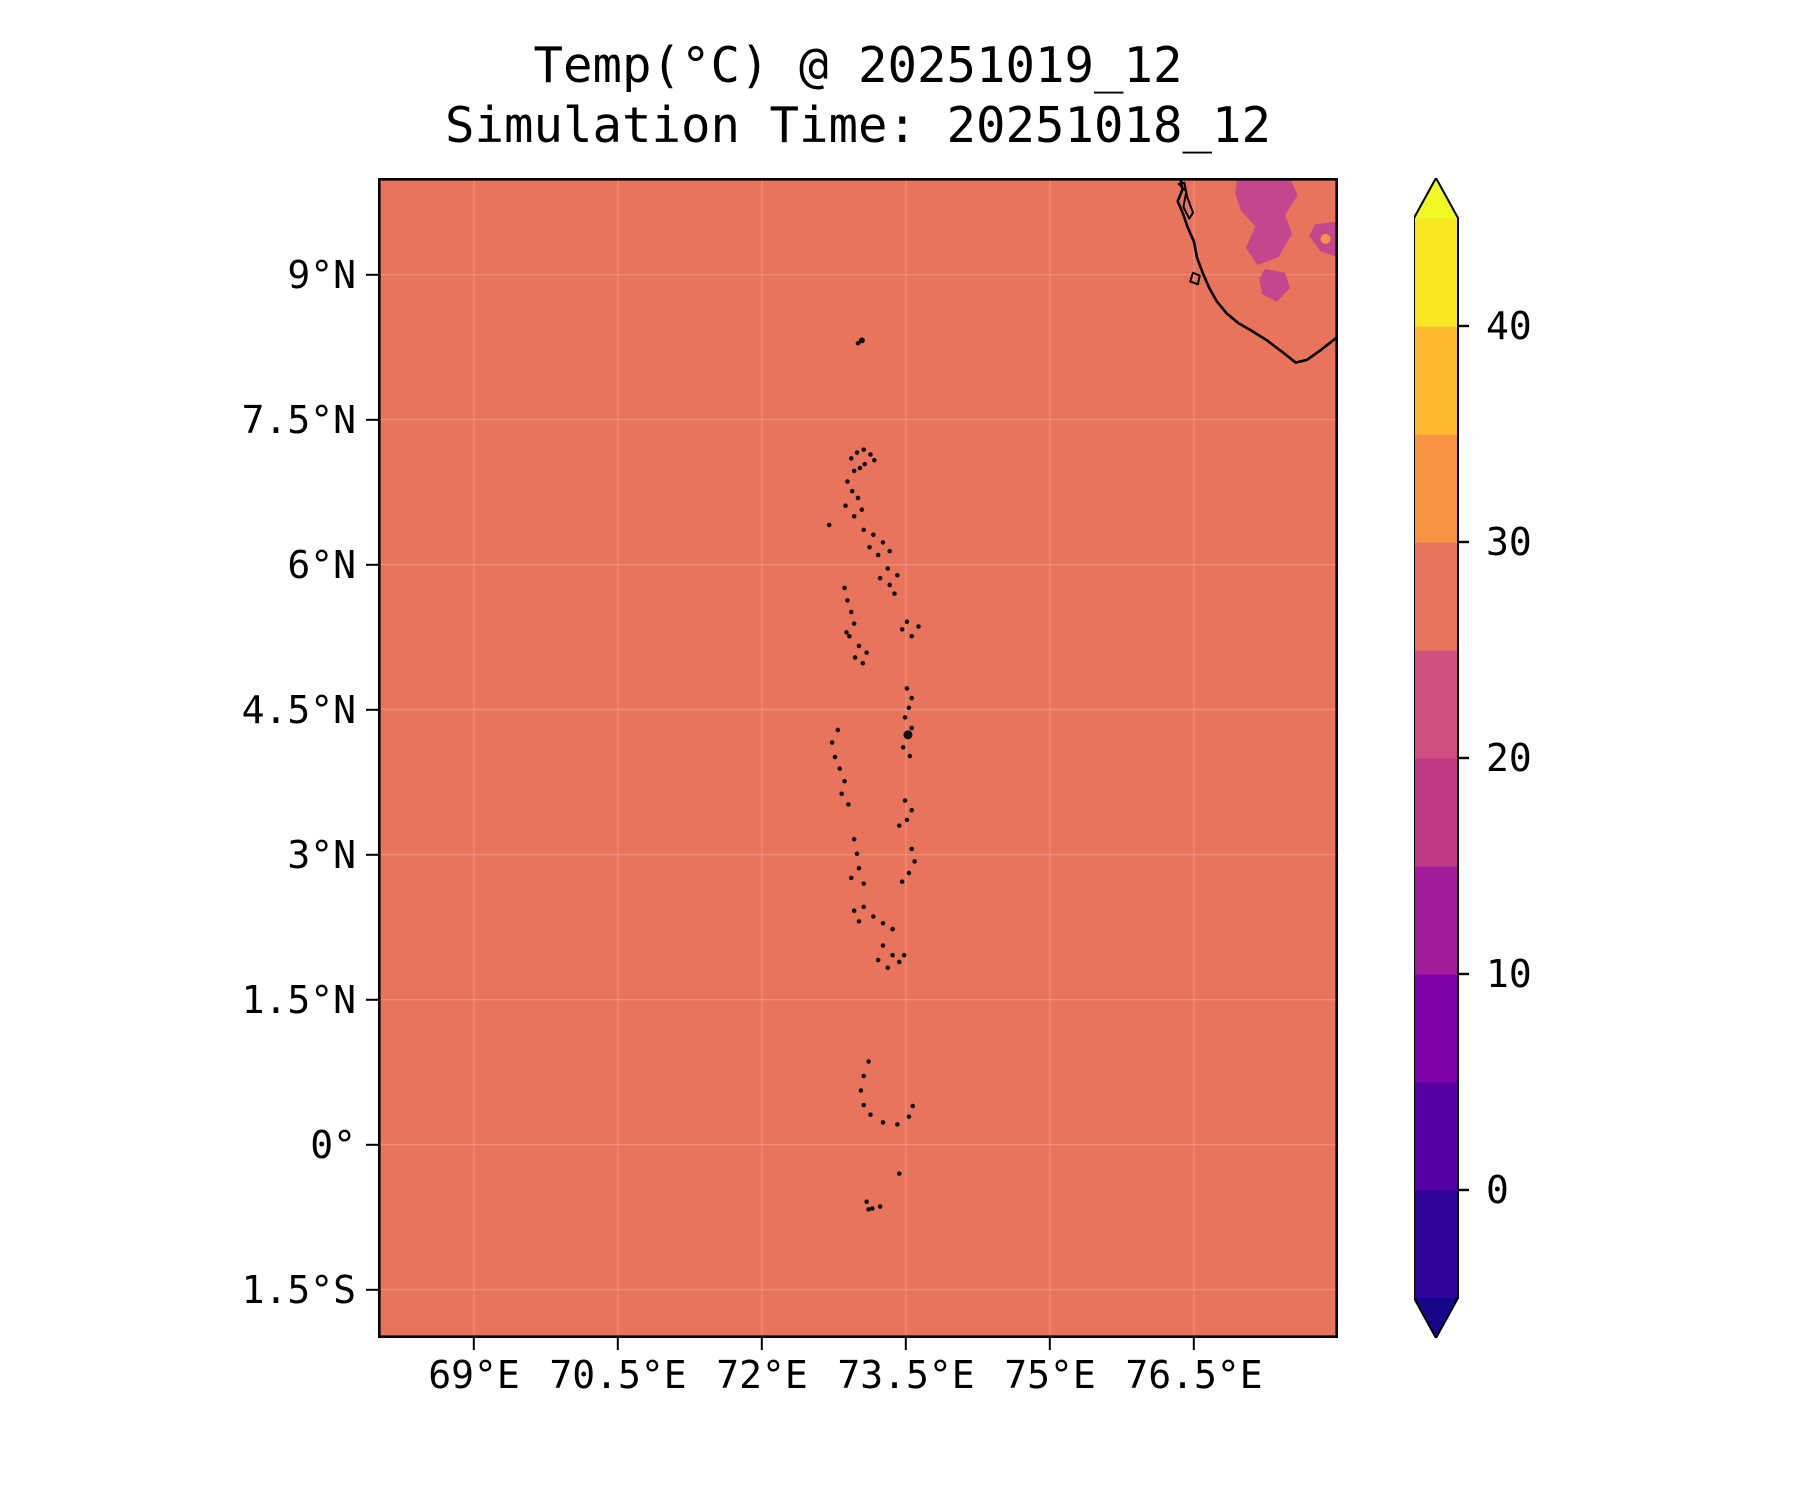 The height and width of the screenshot is (1500, 1800). Describe the element at coordinates (321, 564) in the screenshot. I see `y-tick-label: 6°N` at that location.